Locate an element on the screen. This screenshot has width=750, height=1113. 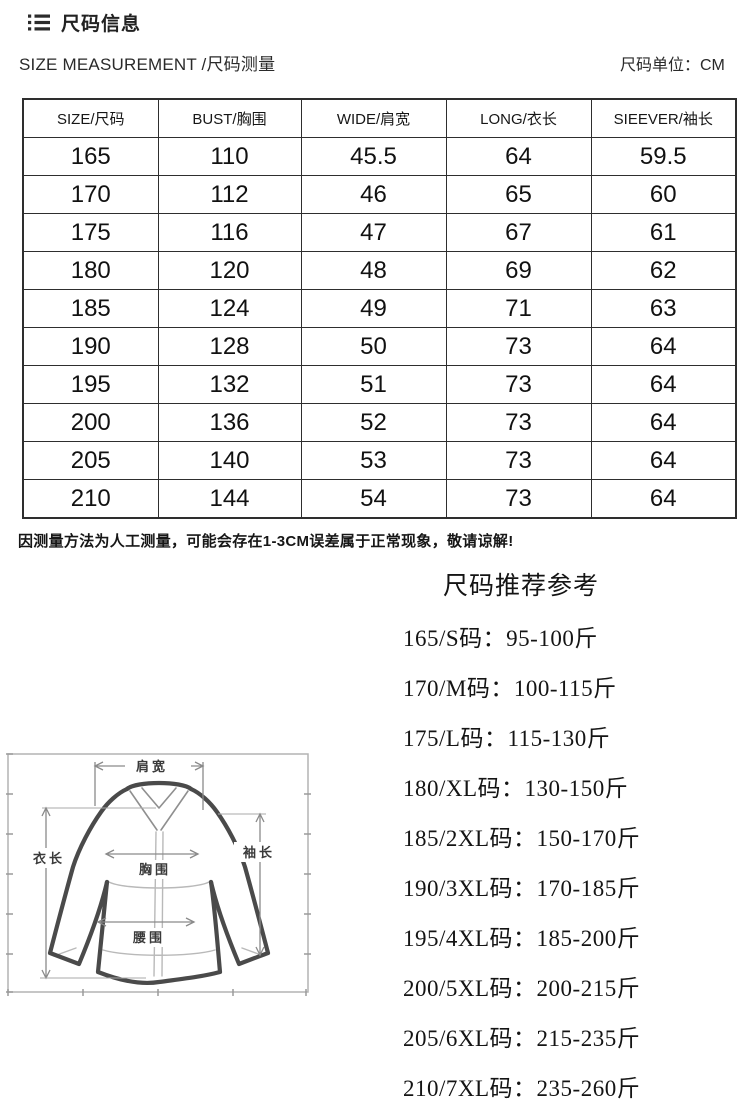
size-table-row: 195 132 51 73 64 is located at coordinates (379, 384).